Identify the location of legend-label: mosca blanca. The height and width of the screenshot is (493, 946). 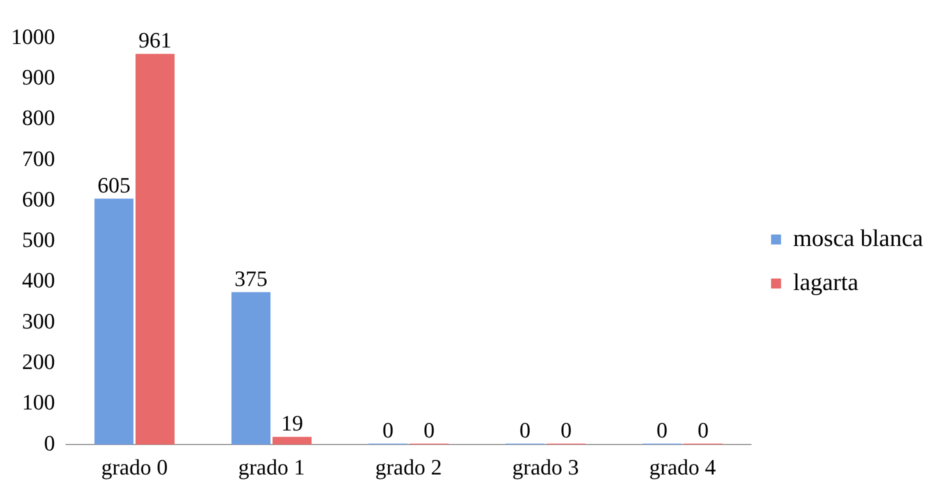
(858, 239).